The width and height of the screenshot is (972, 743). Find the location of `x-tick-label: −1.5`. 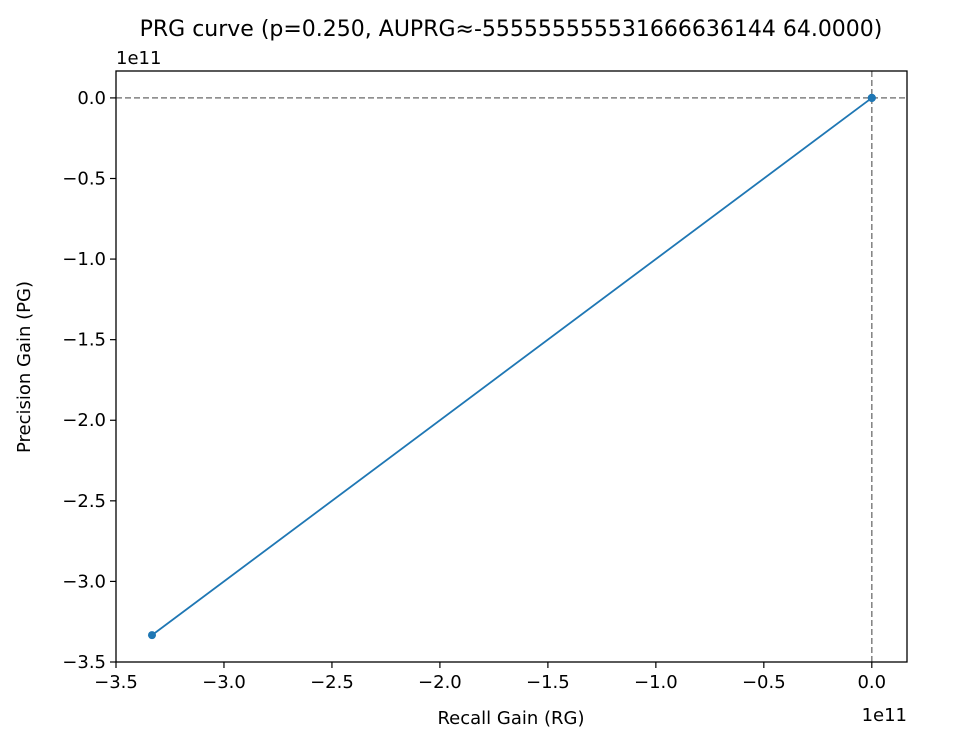

x-tick-label: −1.5 is located at coordinates (548, 682).